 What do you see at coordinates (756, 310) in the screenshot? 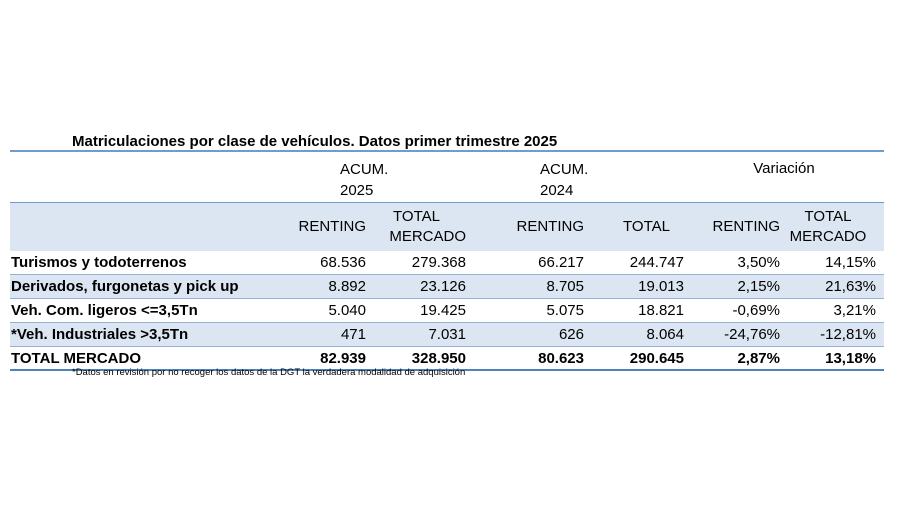
I see `cell-var-renting: -0,69%` at bounding box center [756, 310].